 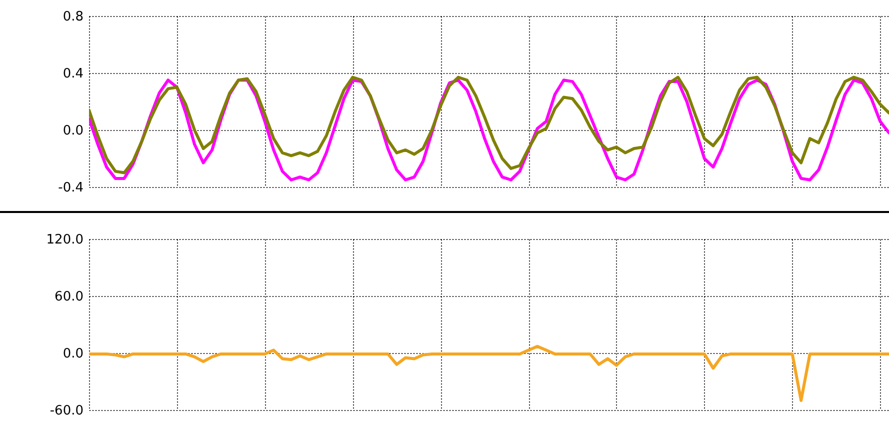 What do you see at coordinates (73, 17) in the screenshot?
I see `y-tick-label: 0.8` at bounding box center [73, 17].